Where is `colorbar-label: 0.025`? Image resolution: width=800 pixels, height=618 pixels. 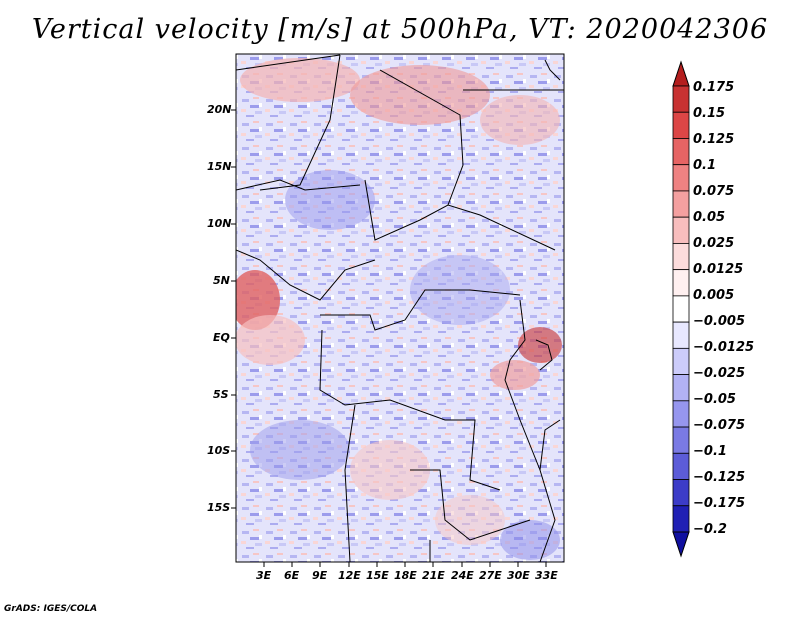
colorbar-label: 0.025 is located at coordinates (714, 243).